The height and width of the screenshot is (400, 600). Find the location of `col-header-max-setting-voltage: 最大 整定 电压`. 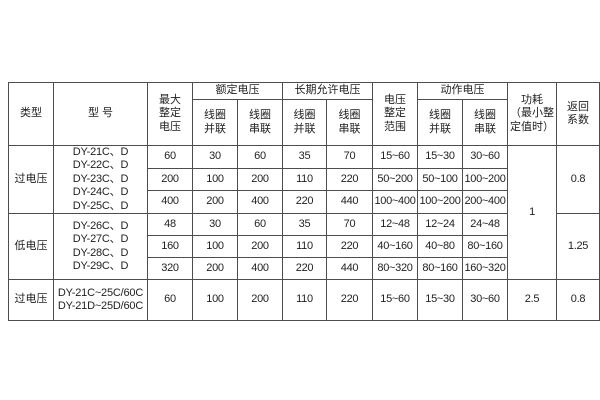

col-header-max-setting-voltage: 最大 整定 电压 is located at coordinates (170, 114).